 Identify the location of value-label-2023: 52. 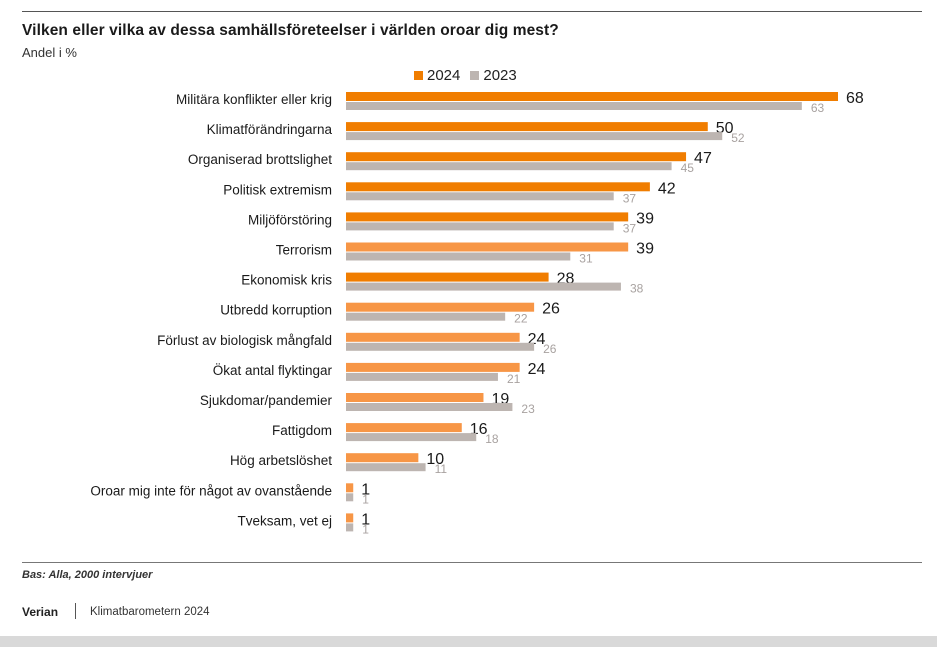
(738, 138).